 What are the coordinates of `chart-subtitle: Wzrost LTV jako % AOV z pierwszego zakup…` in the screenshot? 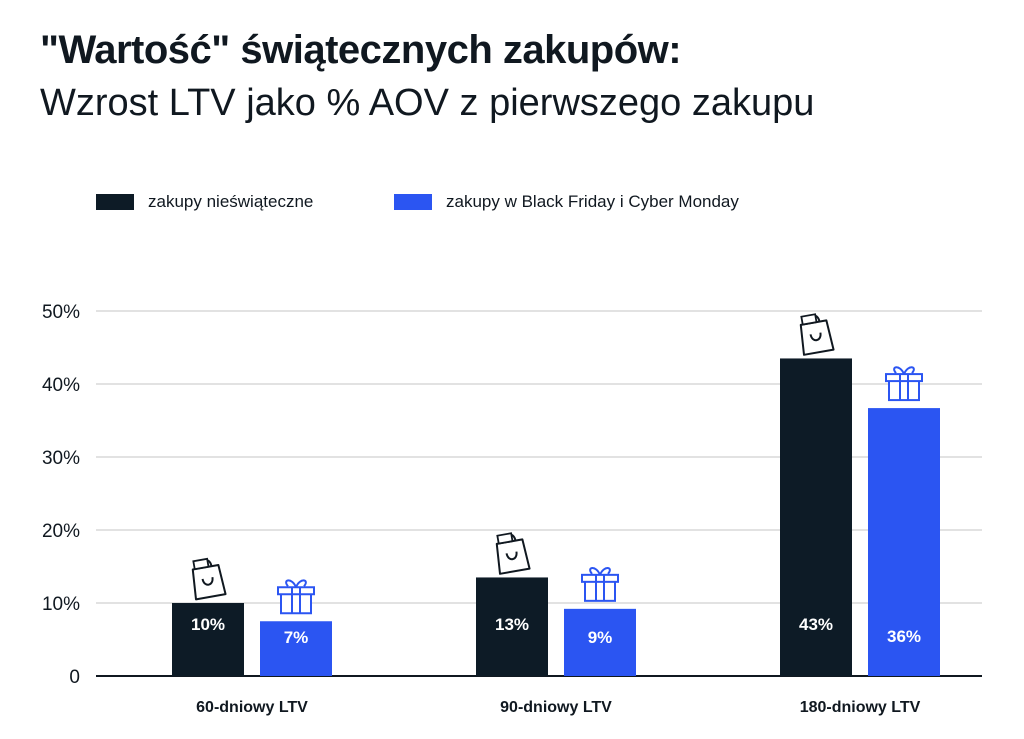 It's located at (427, 103).